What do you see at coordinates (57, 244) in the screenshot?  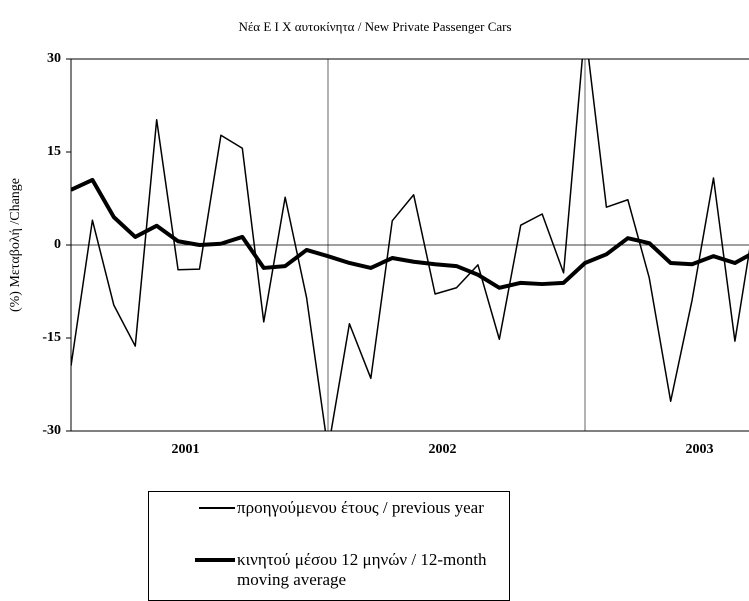 I see `y-tick-label: 0` at bounding box center [57, 244].